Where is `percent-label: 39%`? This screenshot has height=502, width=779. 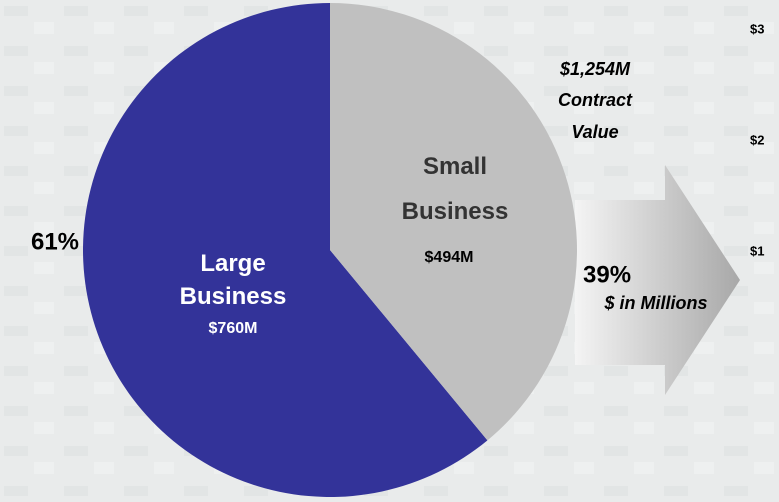
percent-label: 39% is located at coordinates (607, 274).